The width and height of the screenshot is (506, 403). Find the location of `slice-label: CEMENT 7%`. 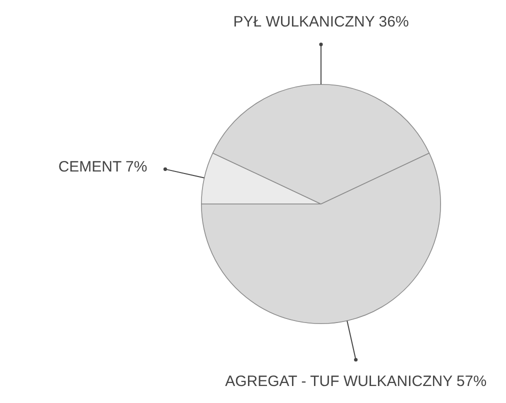

slice-label: CEMENT 7% is located at coordinates (103, 167).